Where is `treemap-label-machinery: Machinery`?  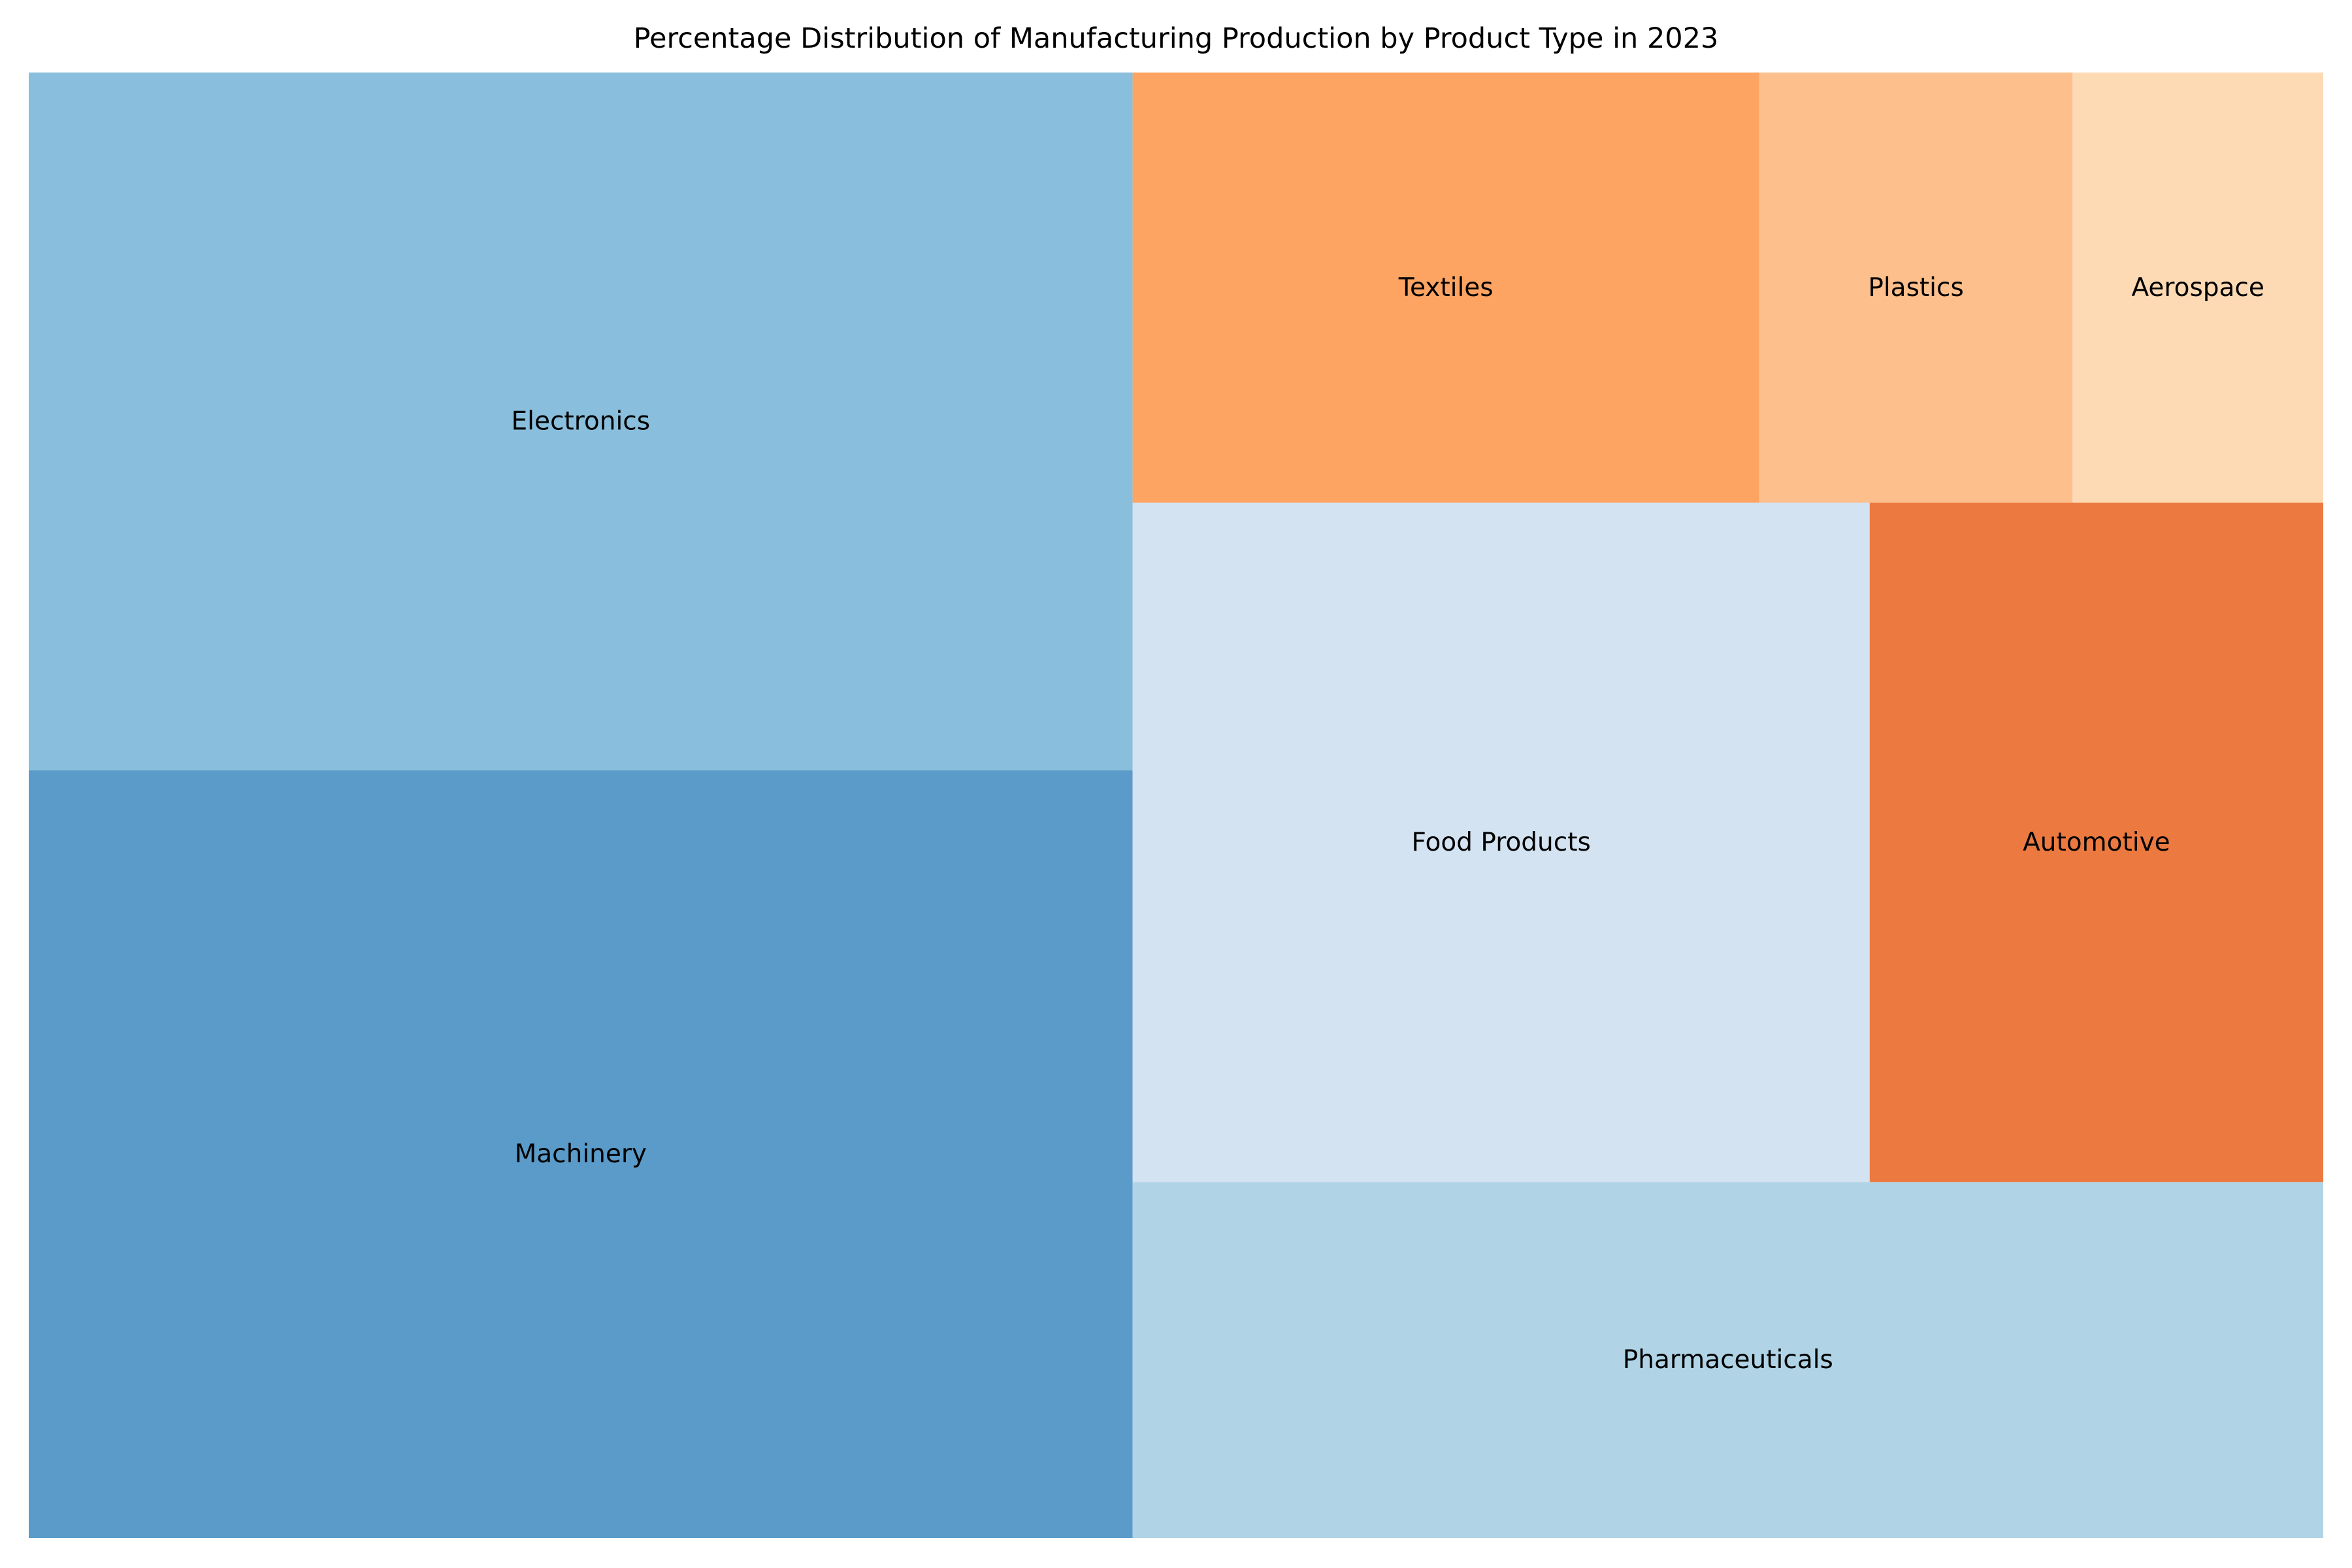
treemap-label-machinery: Machinery is located at coordinates (581, 1154).